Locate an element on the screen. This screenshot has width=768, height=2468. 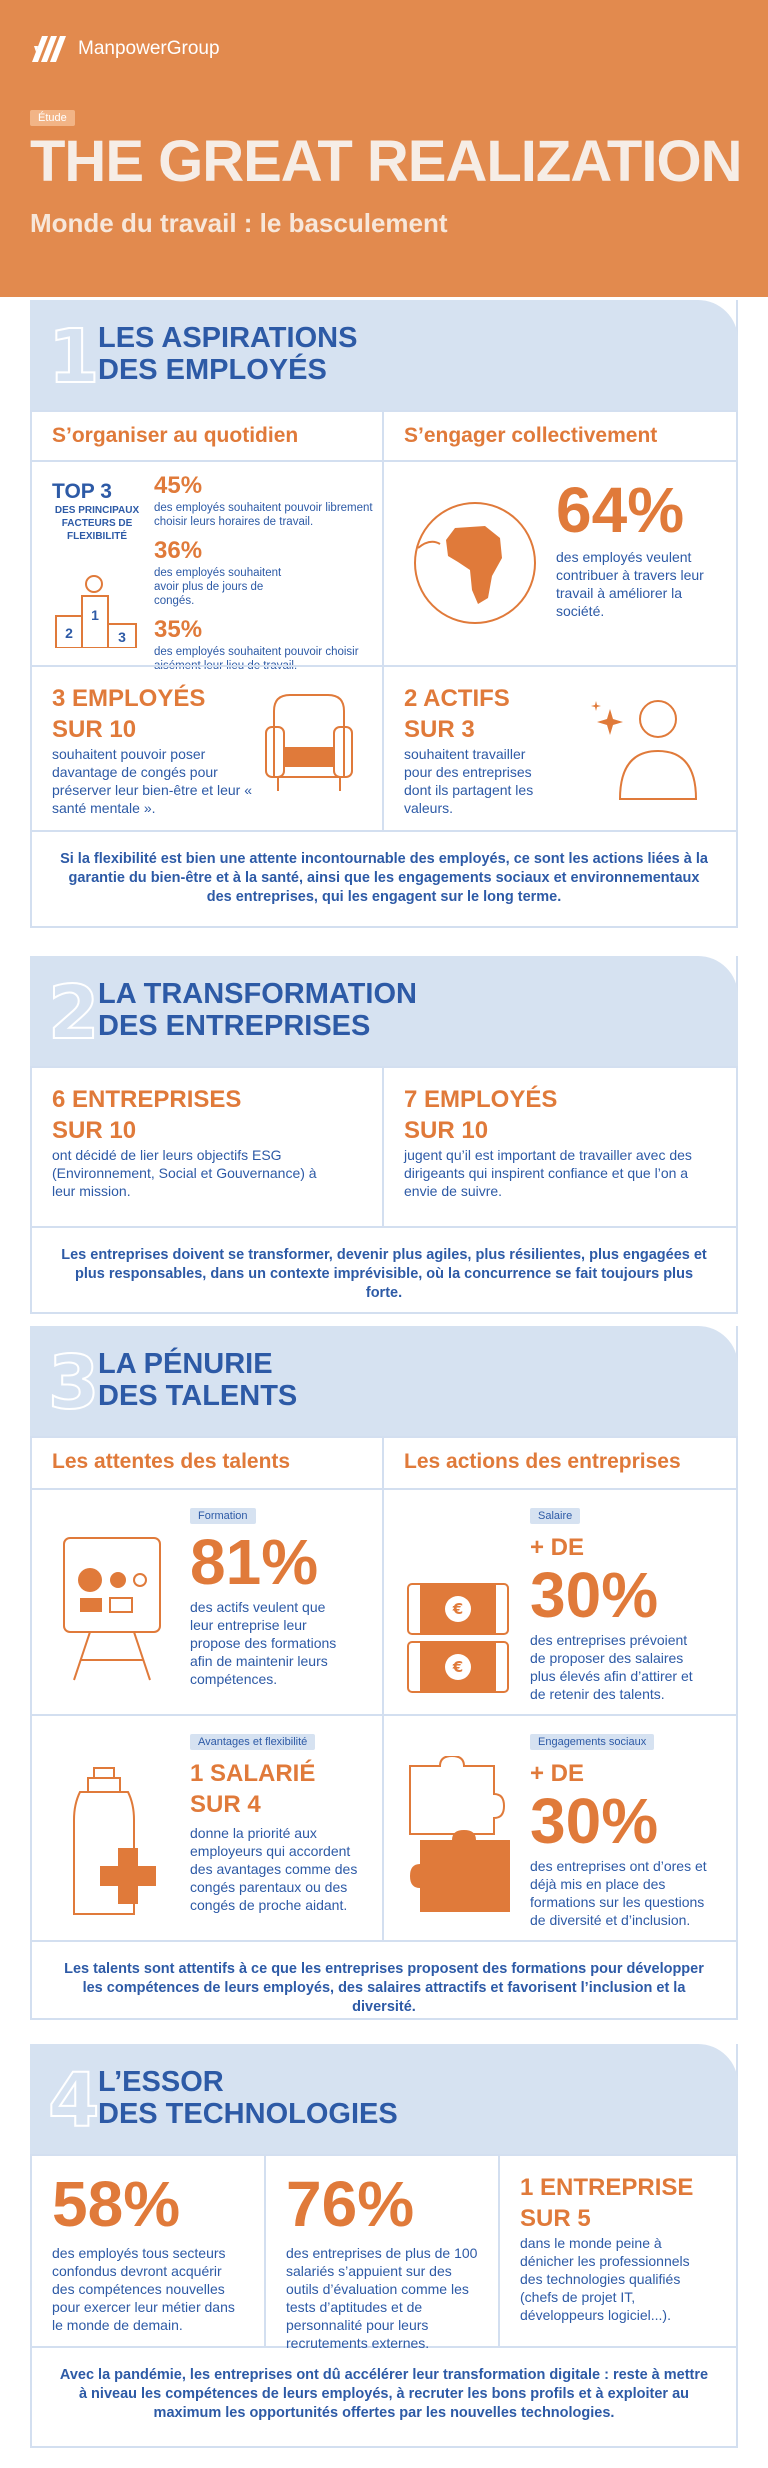
top3-title: TOP 3 is located at coordinates (82, 491).